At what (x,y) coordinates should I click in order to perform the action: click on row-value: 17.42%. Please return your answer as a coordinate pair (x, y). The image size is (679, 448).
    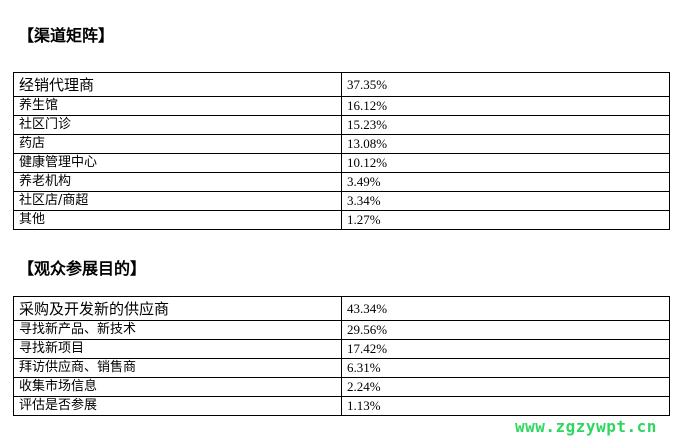
    Looking at the image, I should click on (505, 349).